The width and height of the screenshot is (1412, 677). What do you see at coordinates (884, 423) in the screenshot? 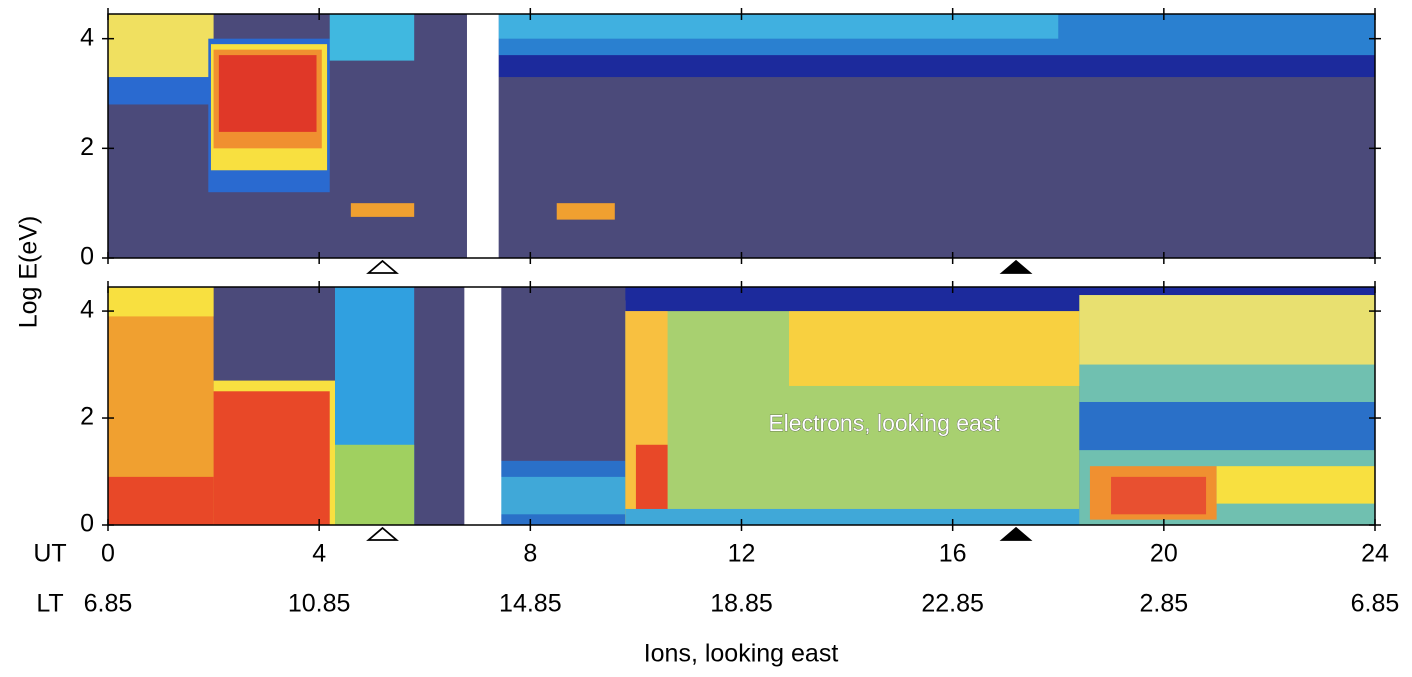
I see `annotation: Electrons, looking east` at bounding box center [884, 423].